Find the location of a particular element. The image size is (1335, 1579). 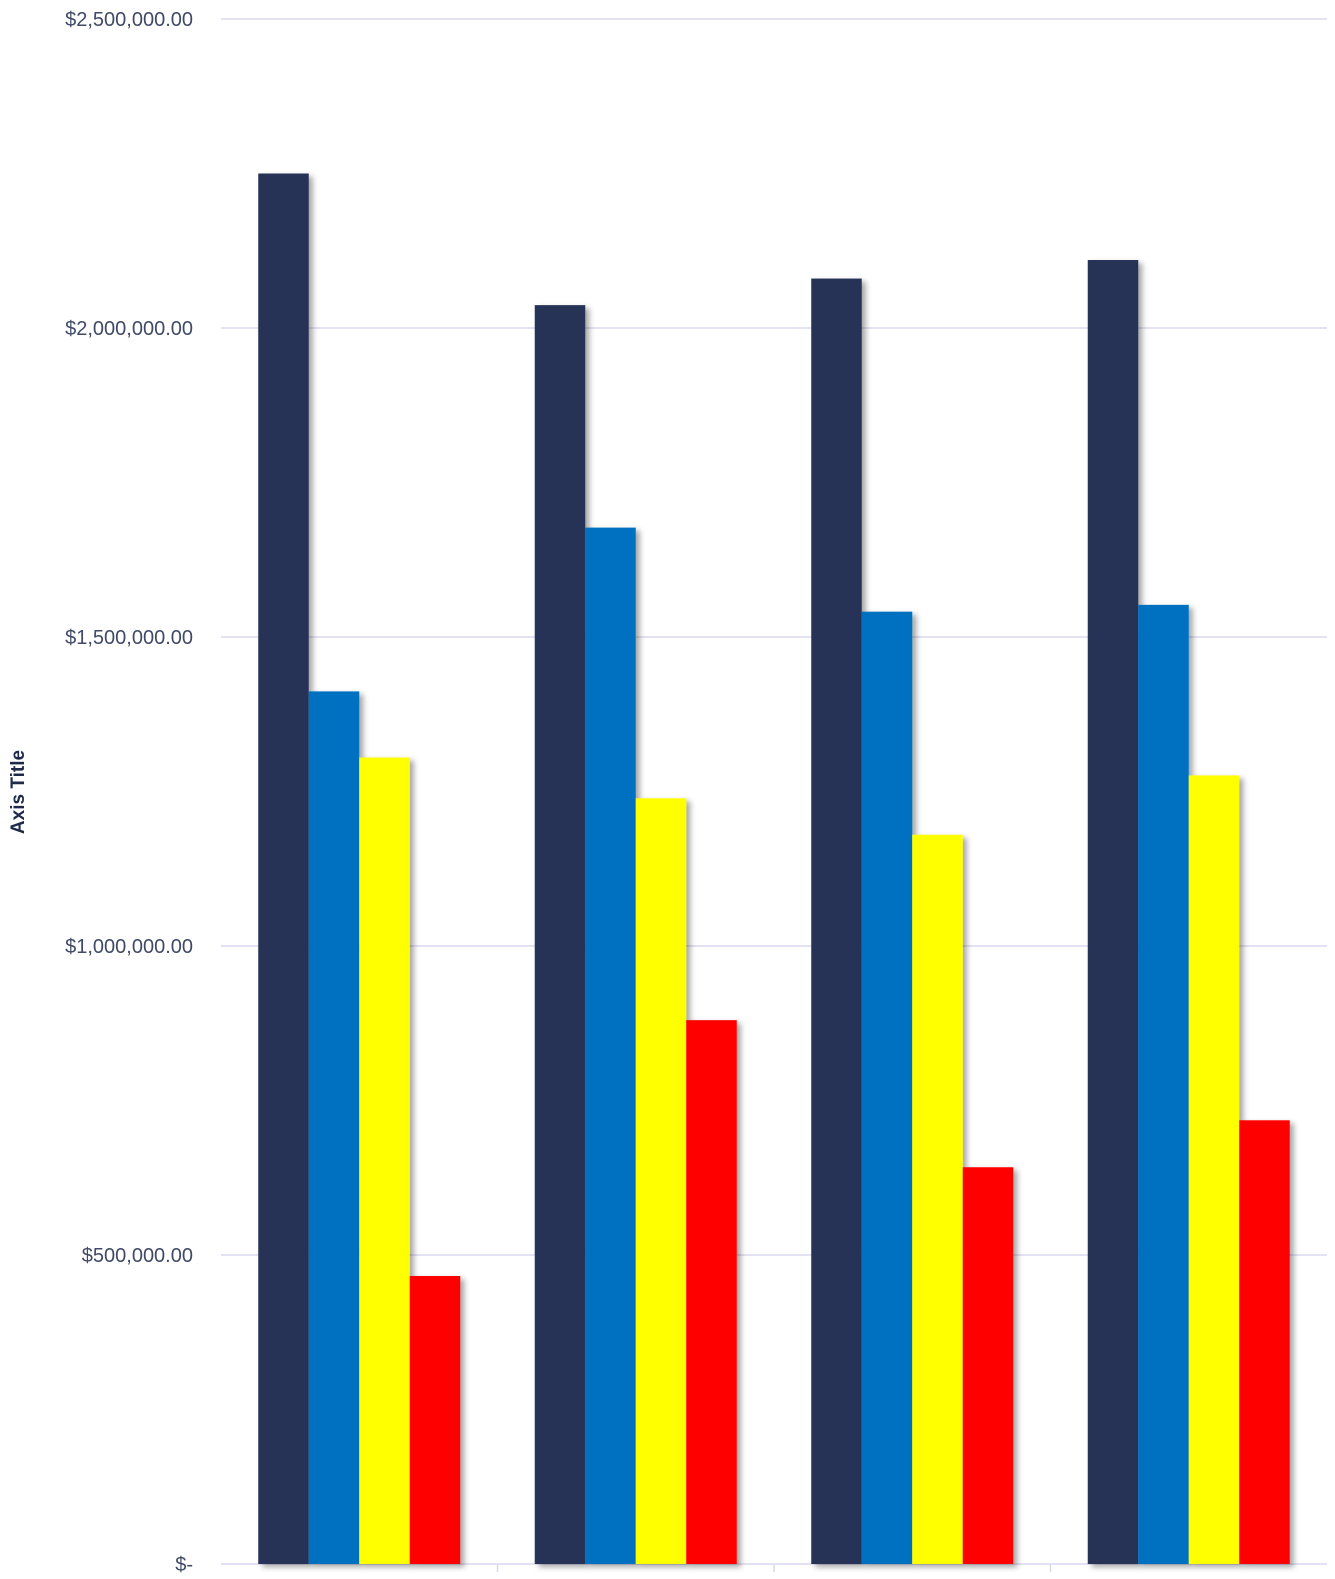

y-tick-label-2: $1,000,000.00 is located at coordinates (129, 947).